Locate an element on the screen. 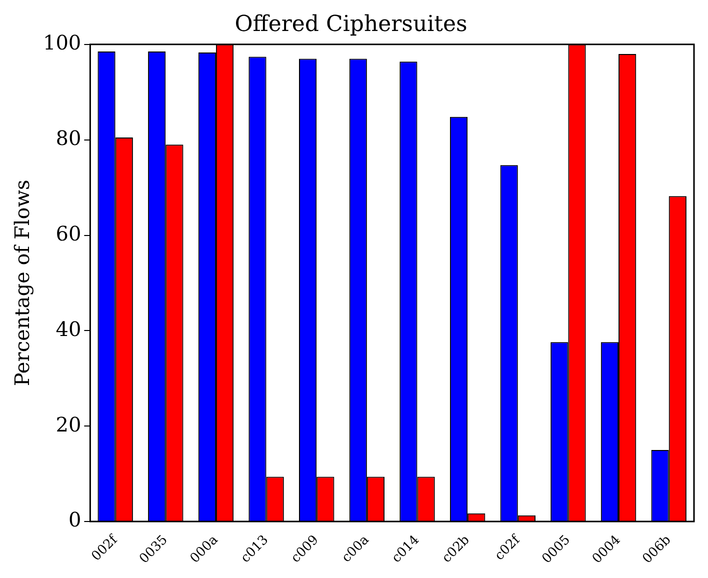 The width and height of the screenshot is (708, 578). chart-title: Offered Ciphersuites is located at coordinates (351, 24).